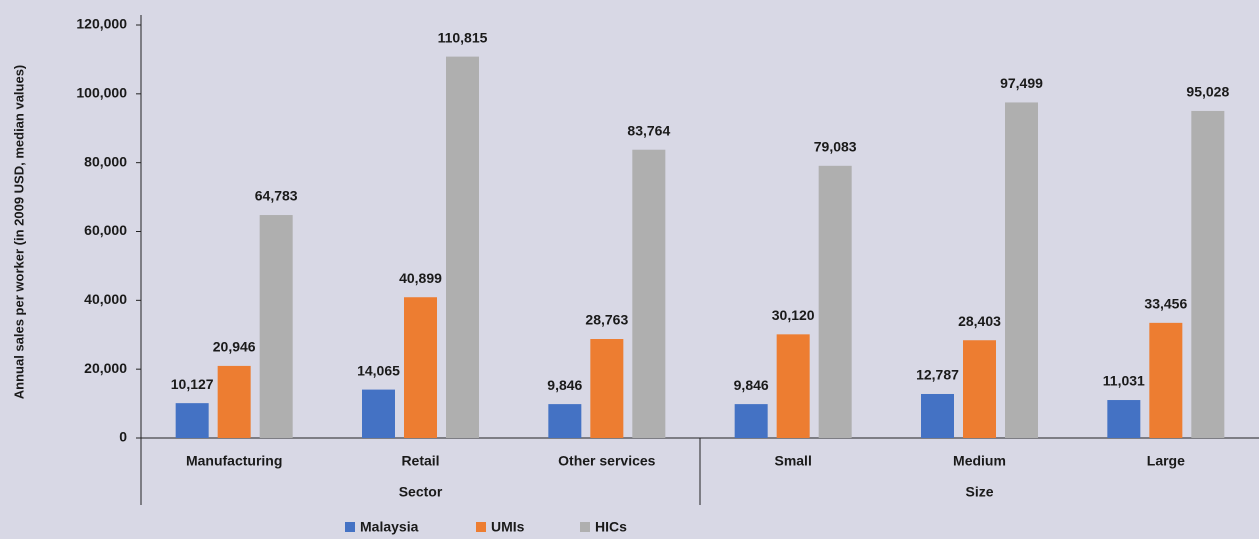  I want to click on legend-label: Malaysia, so click(389, 527).